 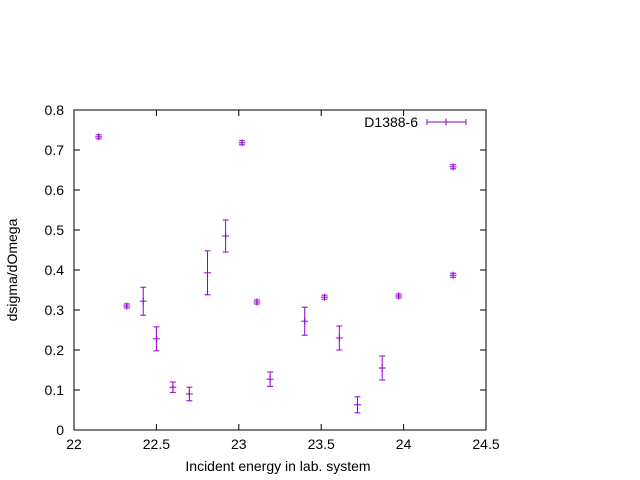 I want to click on y-tick-label: 0.1, so click(x=55, y=390).